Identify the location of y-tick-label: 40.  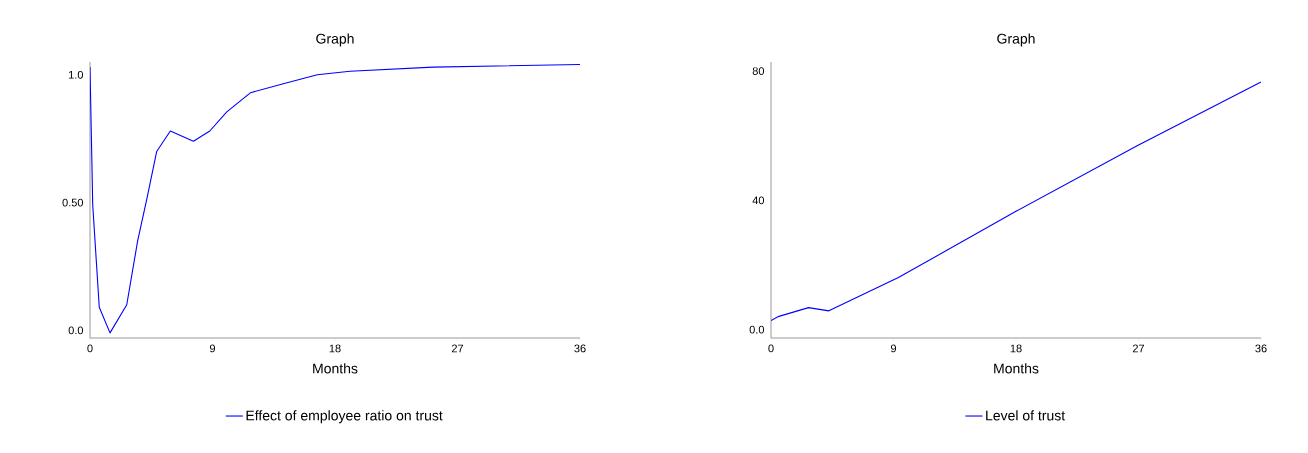
(758, 200).